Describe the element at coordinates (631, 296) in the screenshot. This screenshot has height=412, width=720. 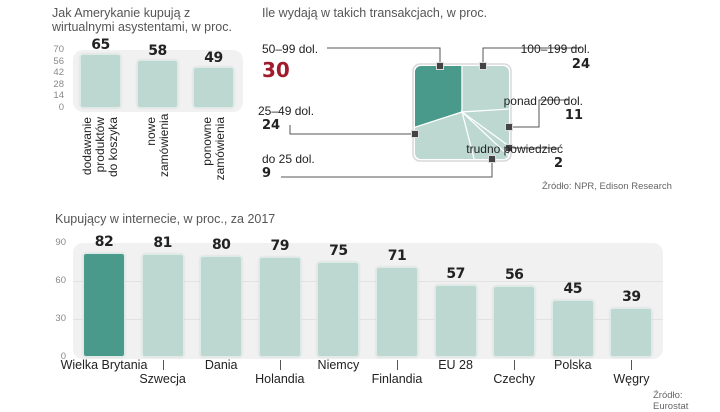
I see `chart3-value-label: 39` at that location.